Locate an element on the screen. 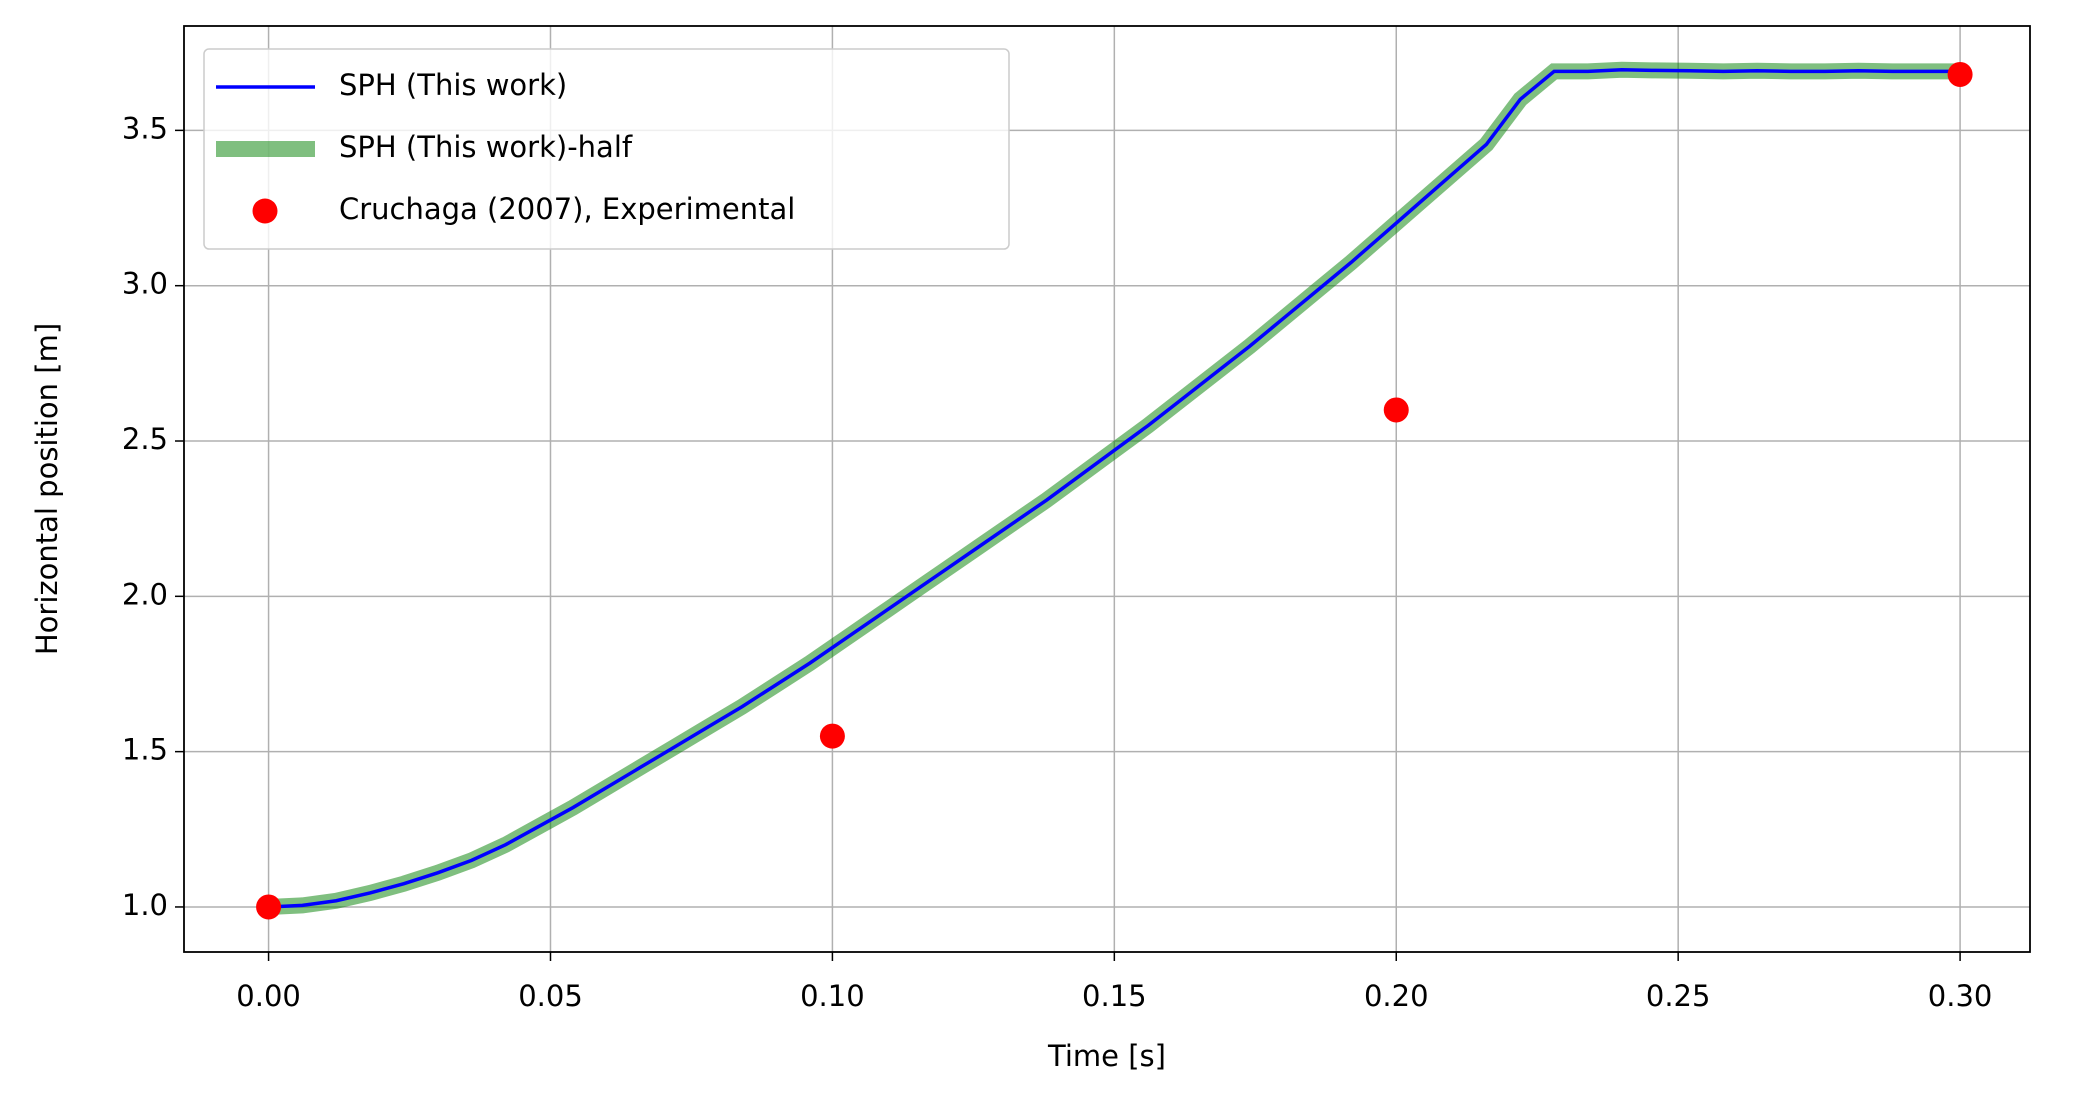 Image resolution: width=2074 pixels, height=1113 pixels. x-tick-label: 0.20 is located at coordinates (1396, 996).